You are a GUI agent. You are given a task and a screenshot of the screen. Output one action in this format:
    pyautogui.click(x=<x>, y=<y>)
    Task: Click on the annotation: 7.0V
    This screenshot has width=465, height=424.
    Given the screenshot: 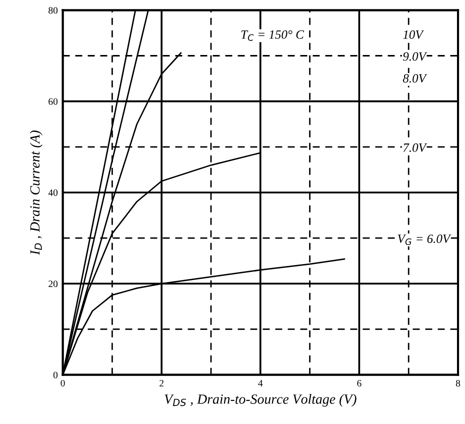 What is the action you would take?
    pyautogui.click(x=415, y=147)
    